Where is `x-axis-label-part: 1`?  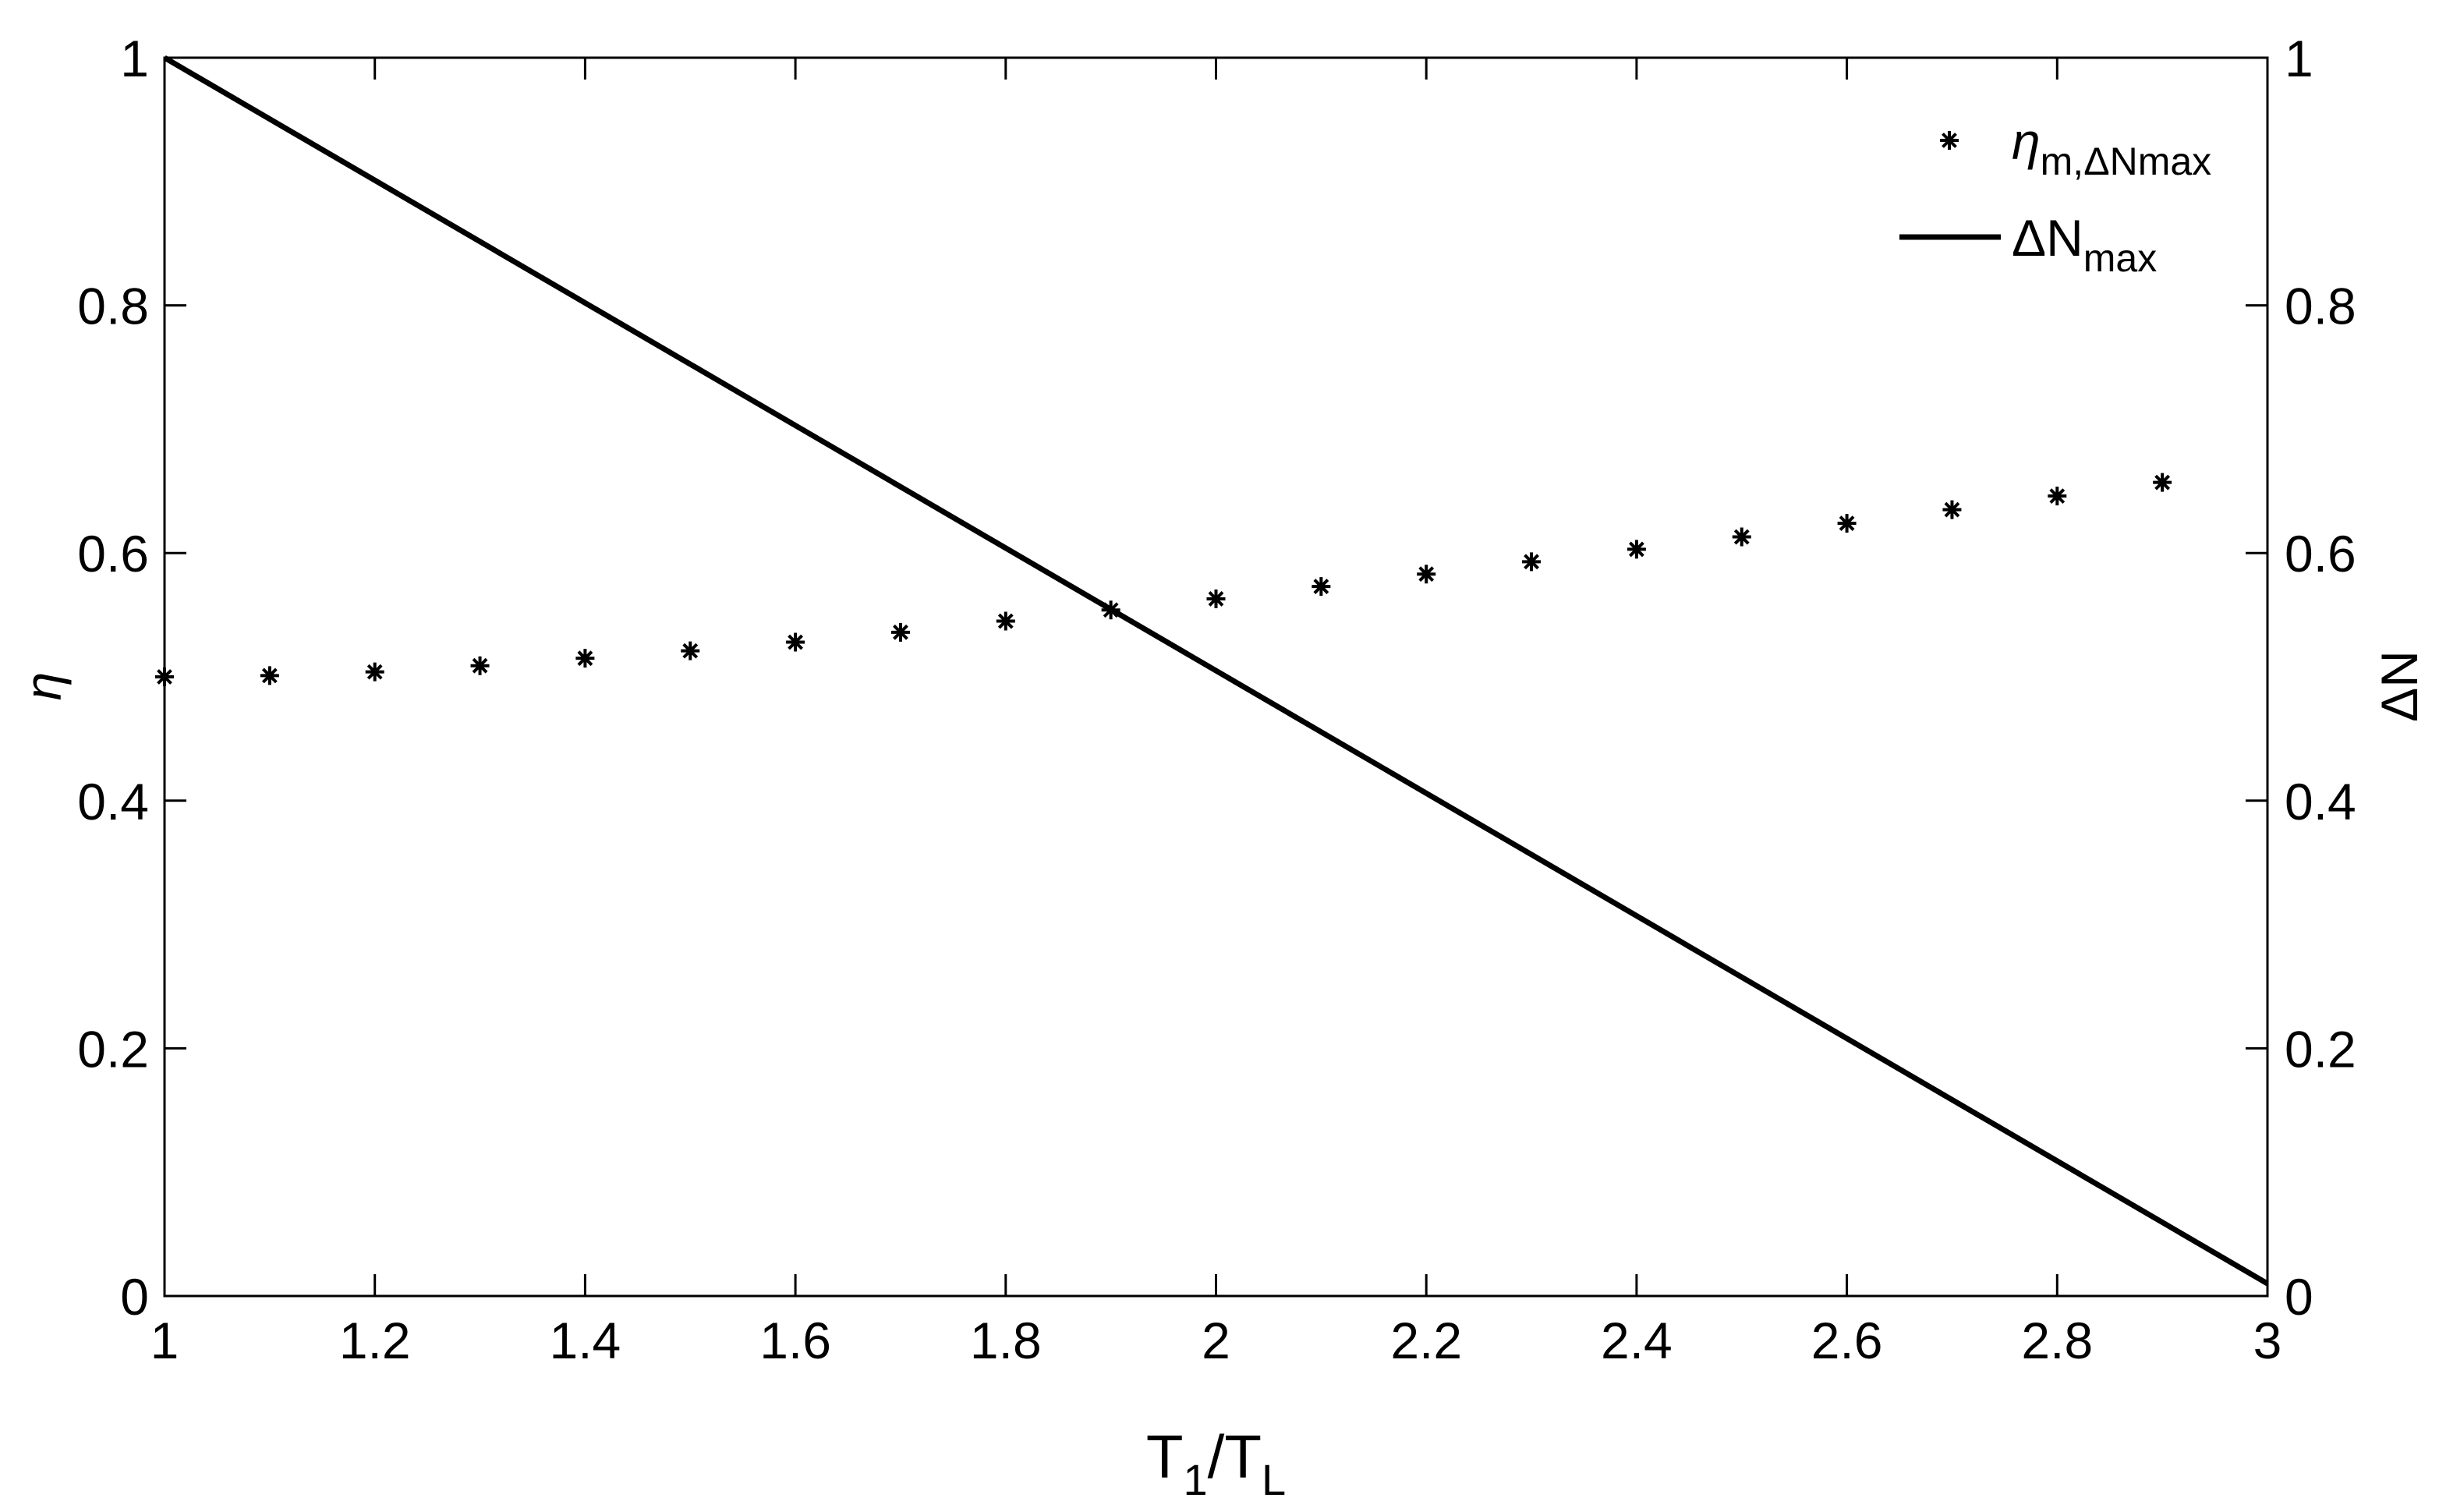 x-axis-label-part: 1 is located at coordinates (1196, 1479).